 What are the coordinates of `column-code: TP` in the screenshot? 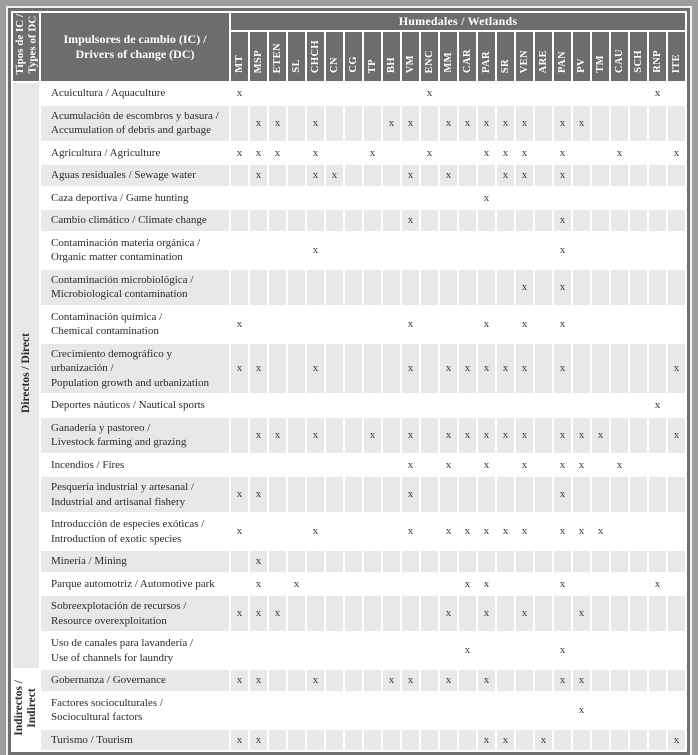 It's located at (372, 65).